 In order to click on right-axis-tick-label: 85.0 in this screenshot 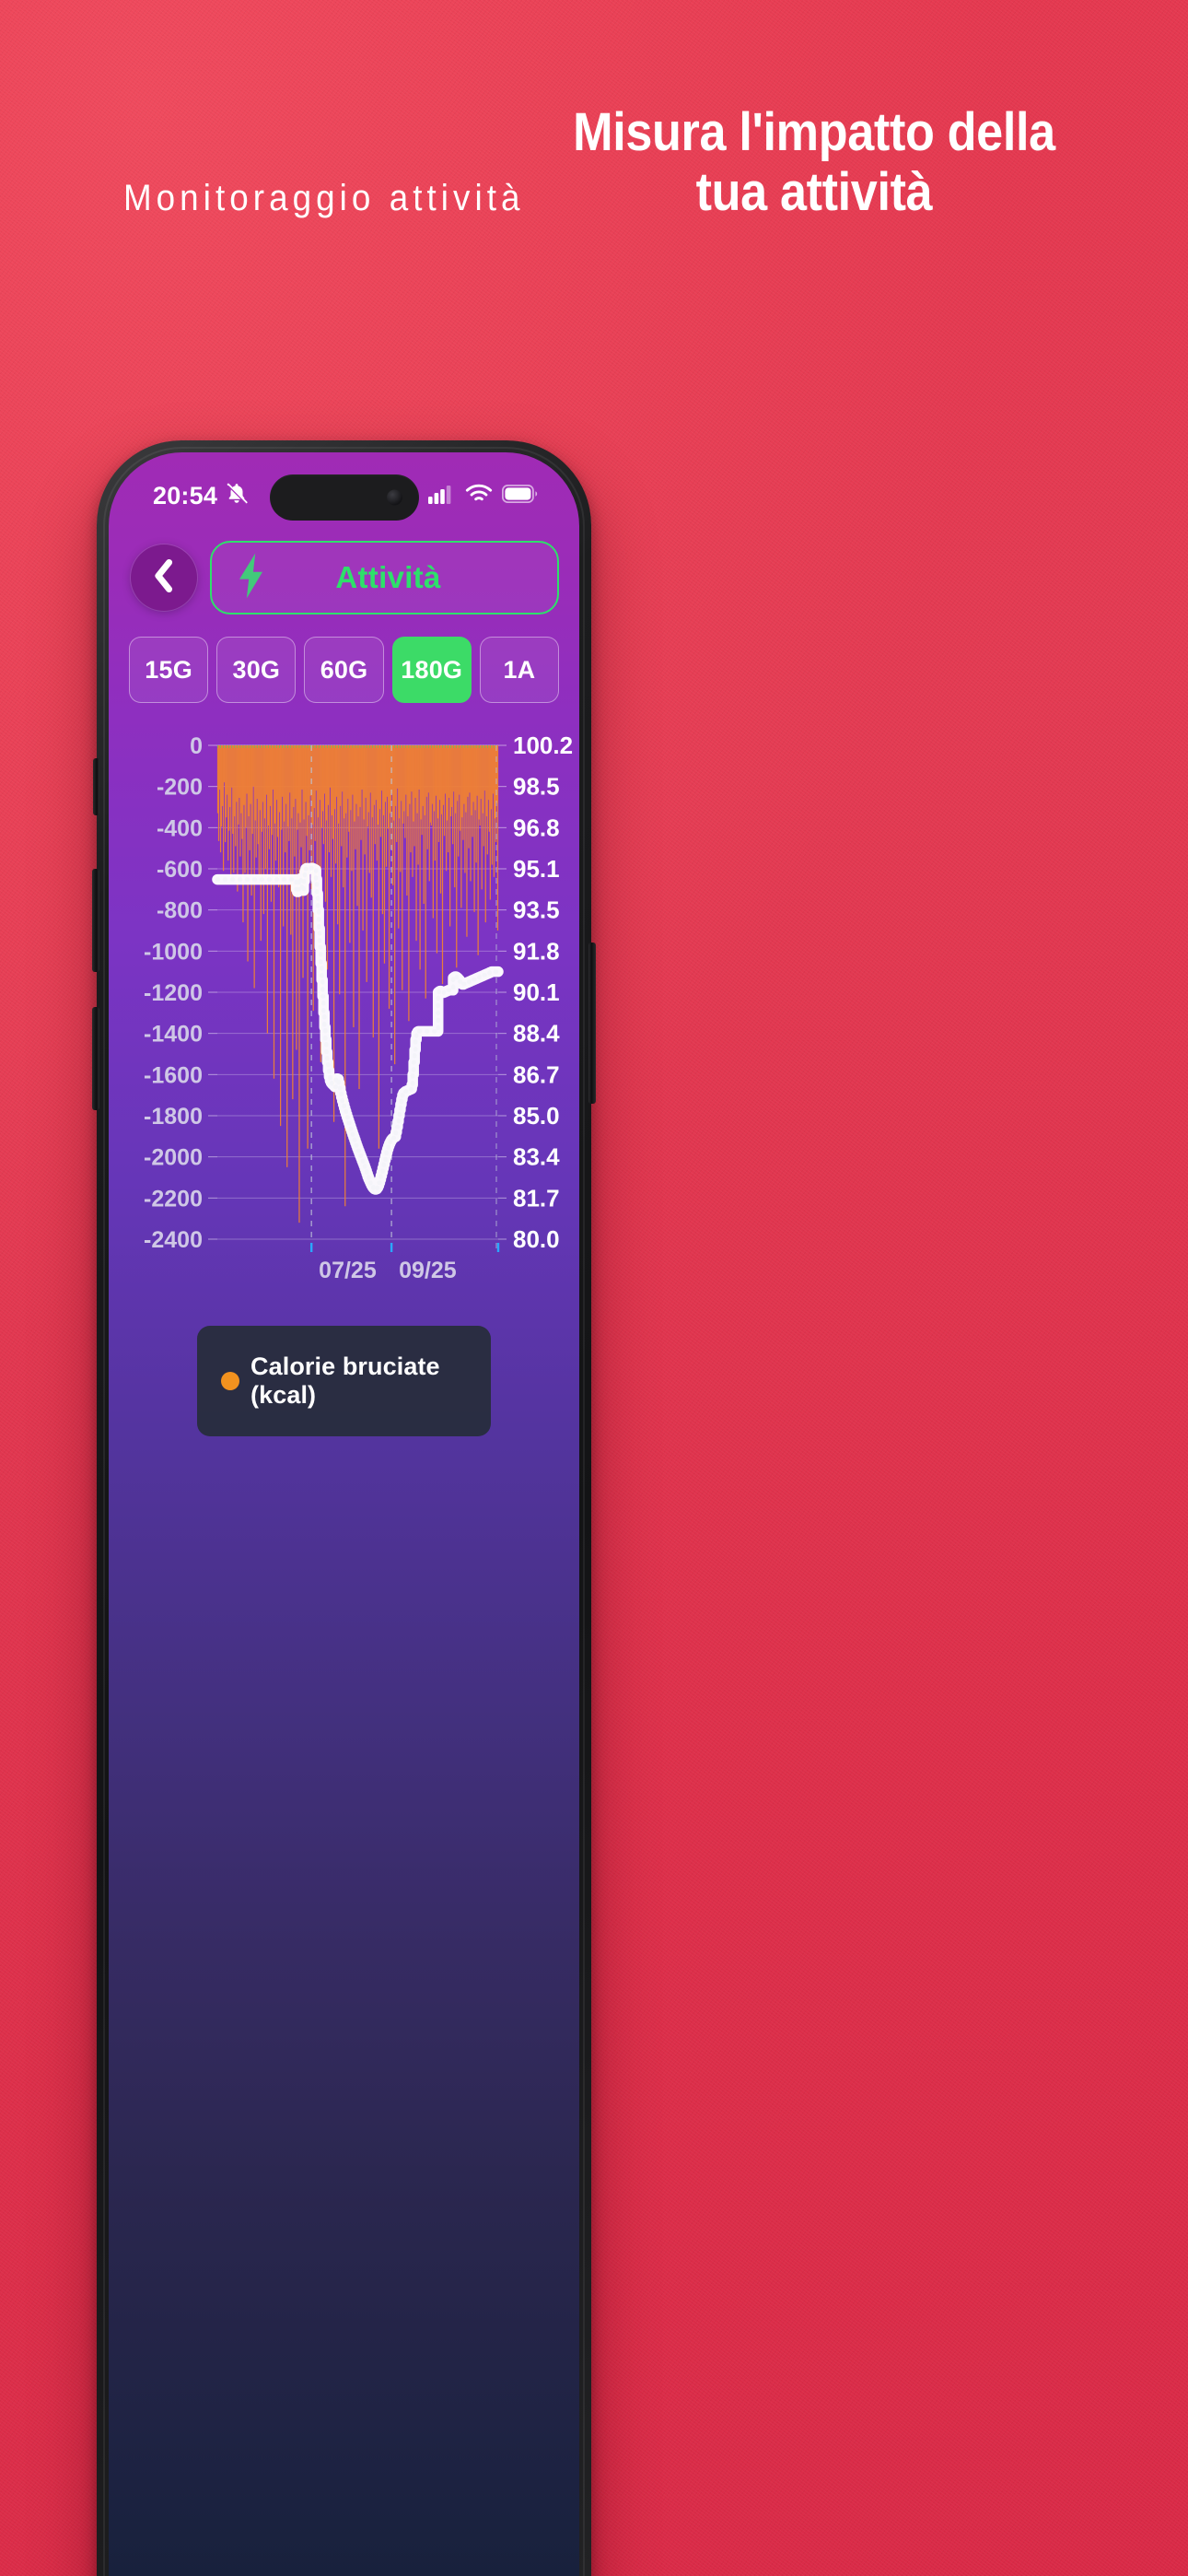, I will do `click(536, 1116)`.